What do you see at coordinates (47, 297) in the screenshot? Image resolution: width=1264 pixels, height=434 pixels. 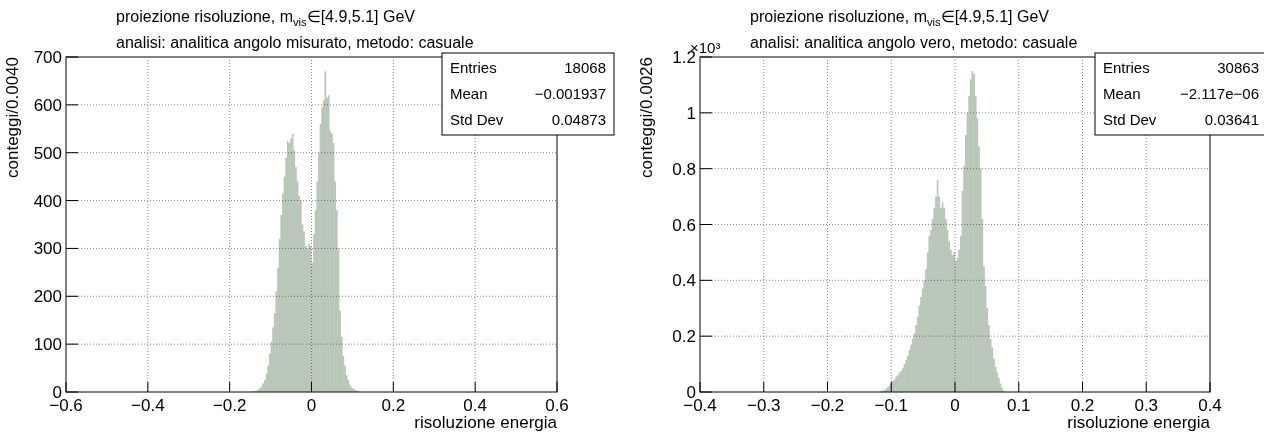 I see `y-tick-label: 200` at bounding box center [47, 297].